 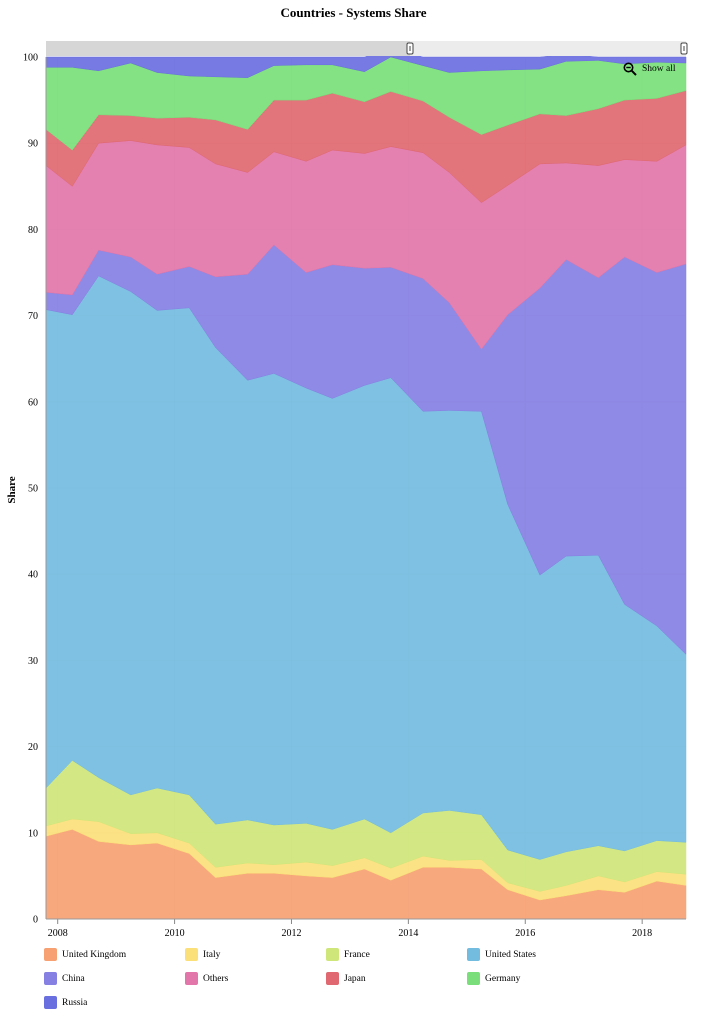 I want to click on legend-label: Russia, so click(x=75, y=1002).